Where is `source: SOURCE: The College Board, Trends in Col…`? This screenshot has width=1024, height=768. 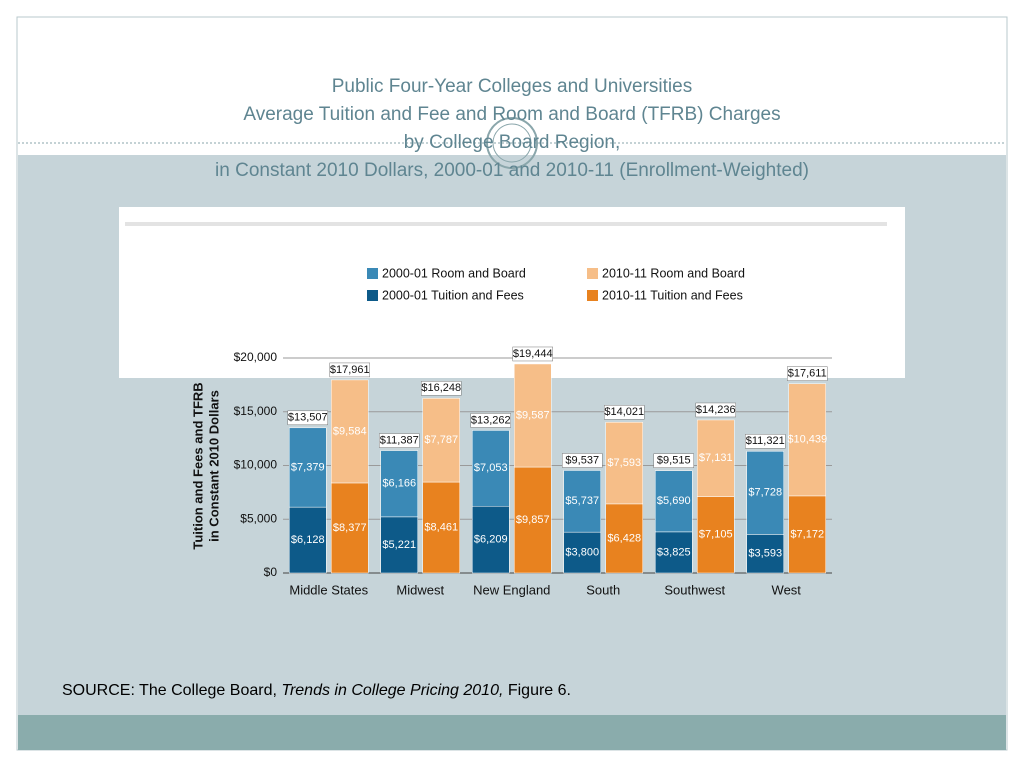
source: SOURCE: The College Board, Trends in Col… is located at coordinates (316, 690).